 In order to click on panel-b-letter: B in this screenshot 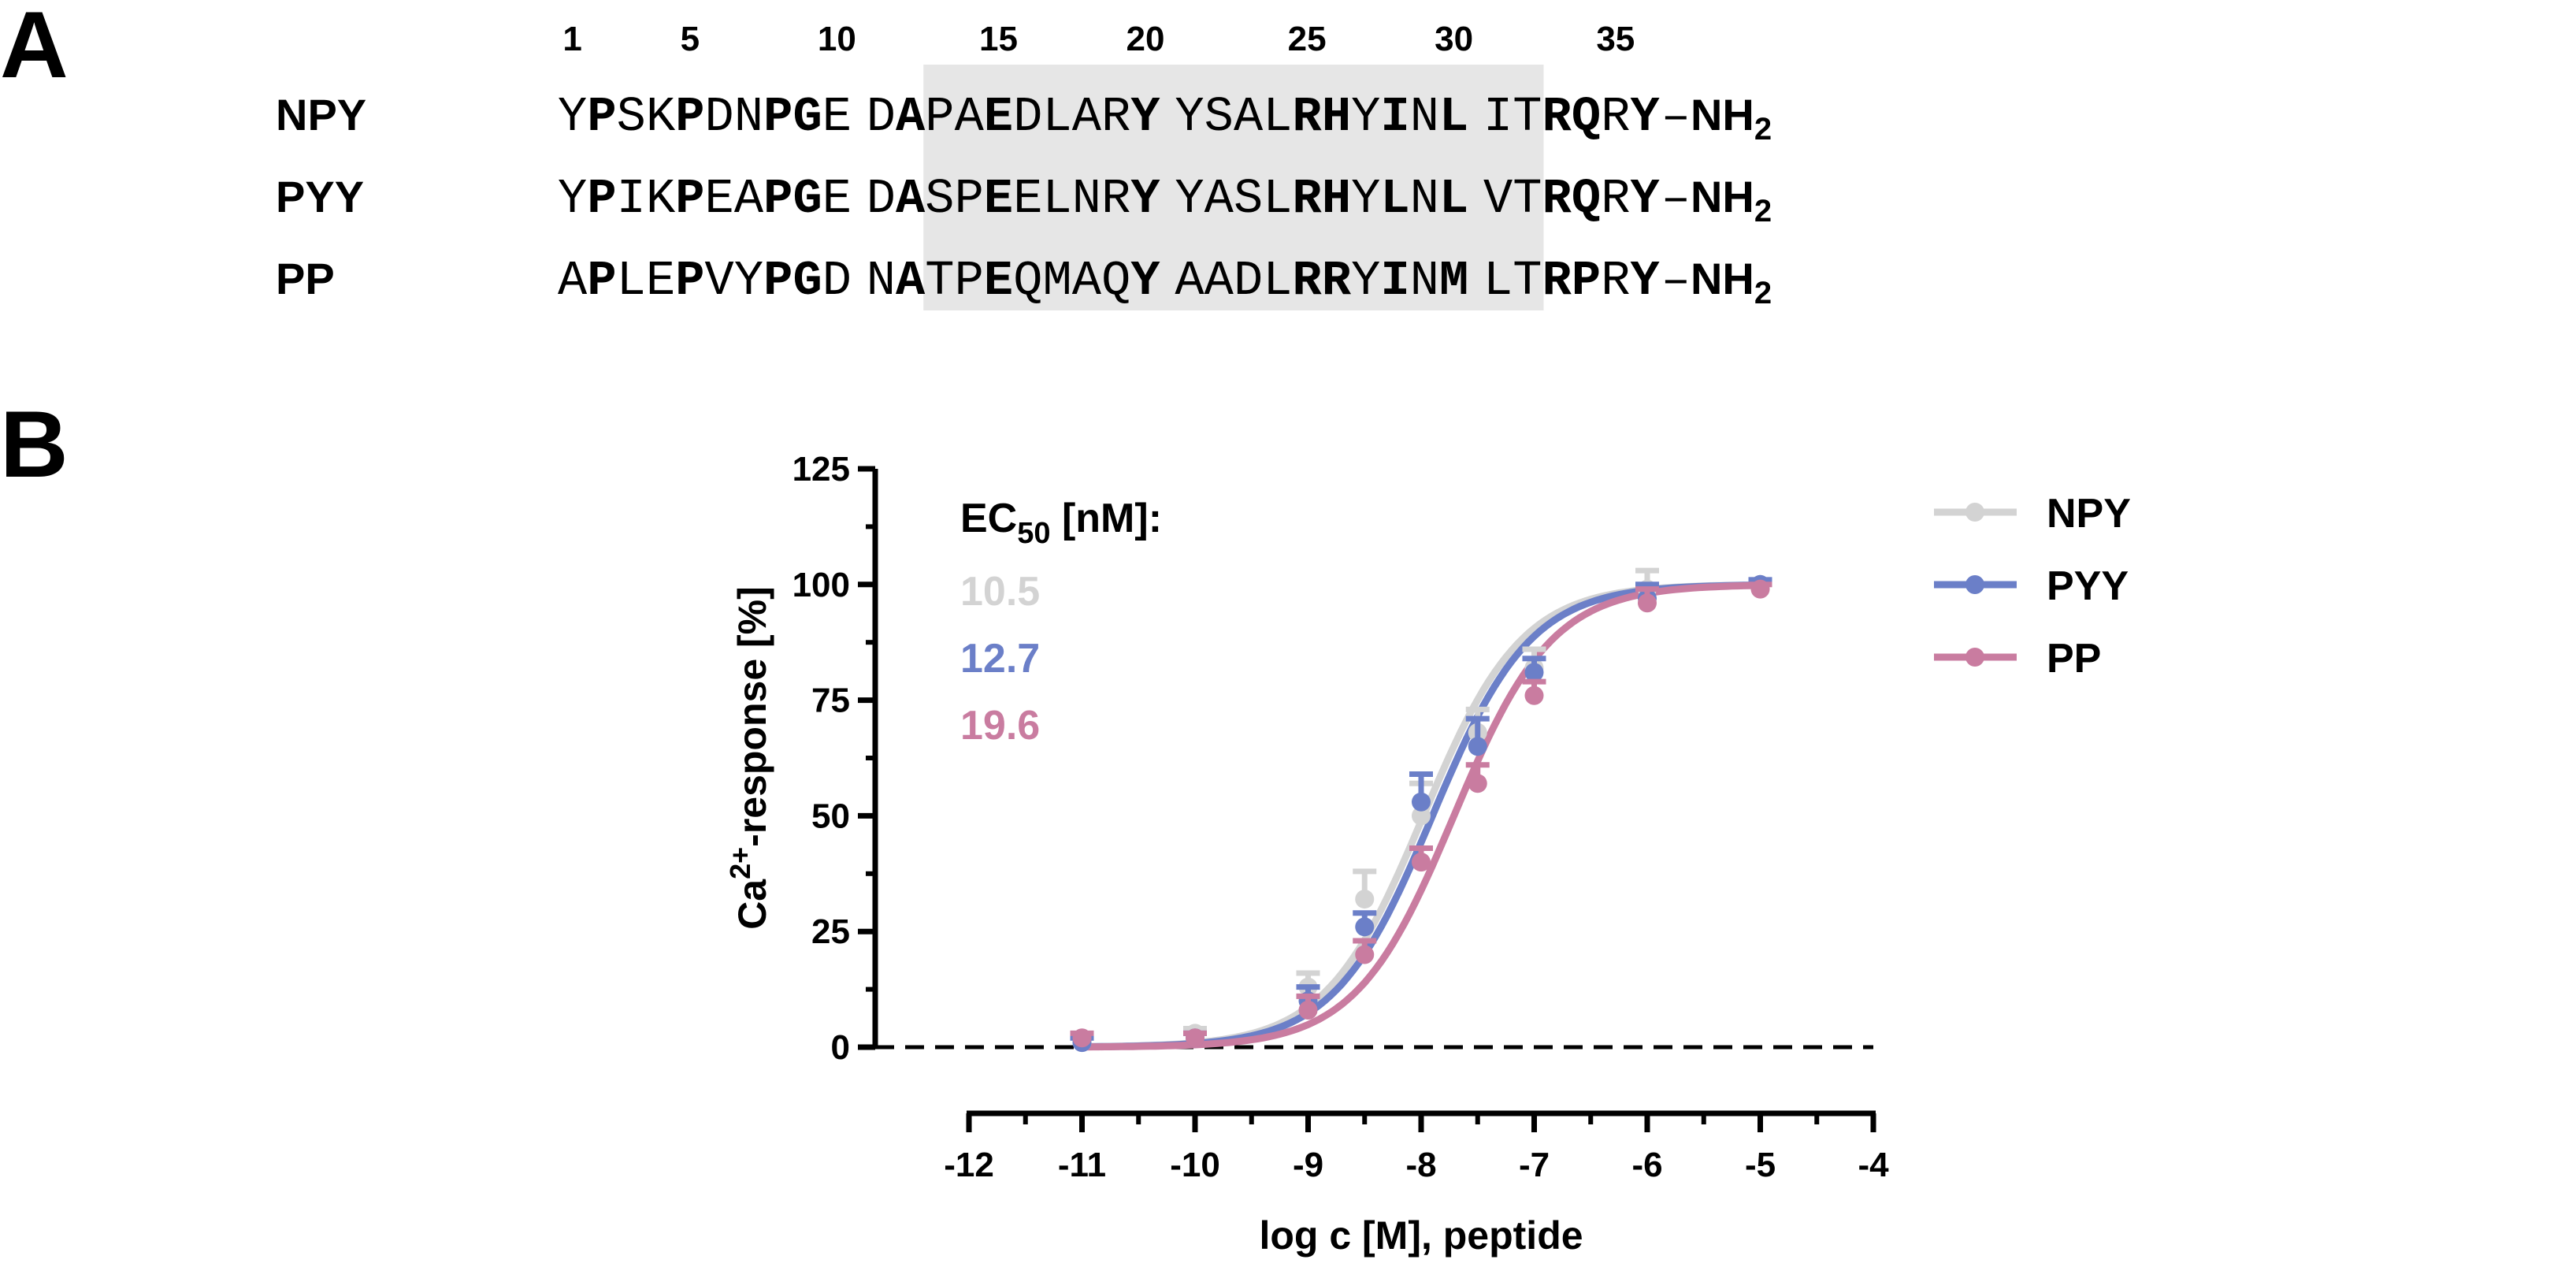, I will do `click(34, 444)`.